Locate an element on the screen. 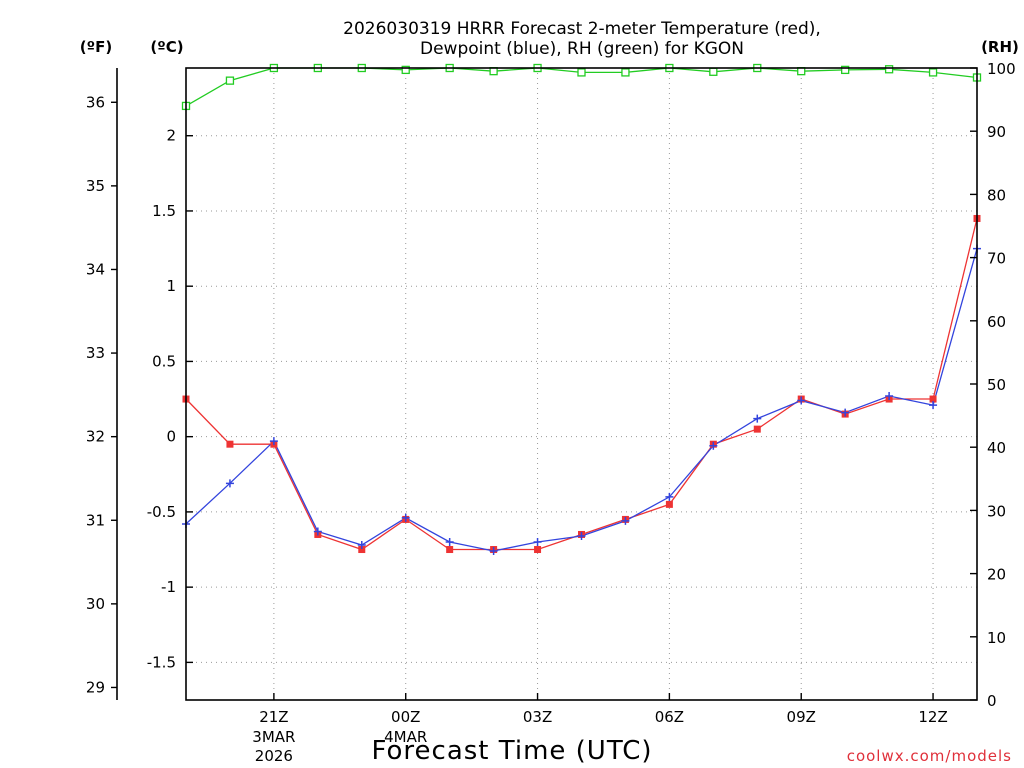  celsius-tick-label: 0.5 is located at coordinates (164, 361).